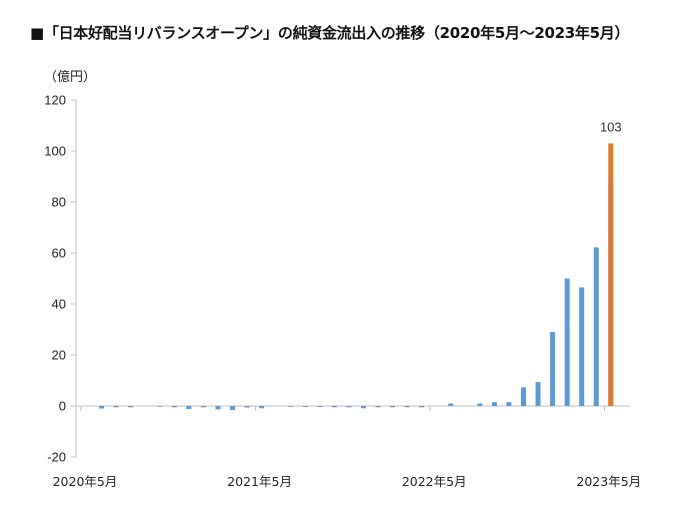 This screenshot has width=692, height=521. What do you see at coordinates (56, 457) in the screenshot?
I see `y-tick-label: -20` at bounding box center [56, 457].